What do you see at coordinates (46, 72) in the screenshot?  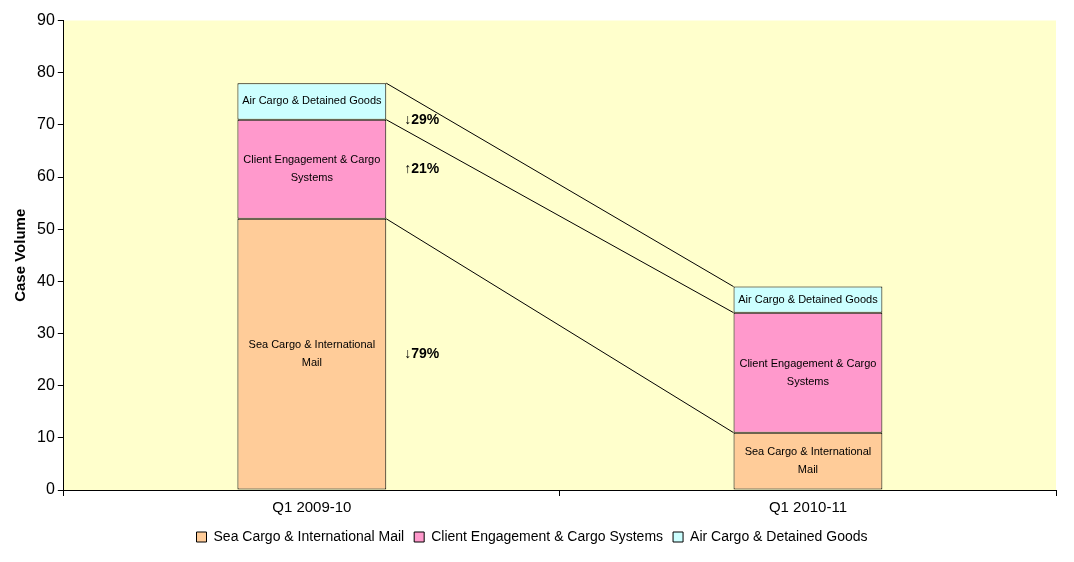 I see `y-tick-label: 80` at bounding box center [46, 72].